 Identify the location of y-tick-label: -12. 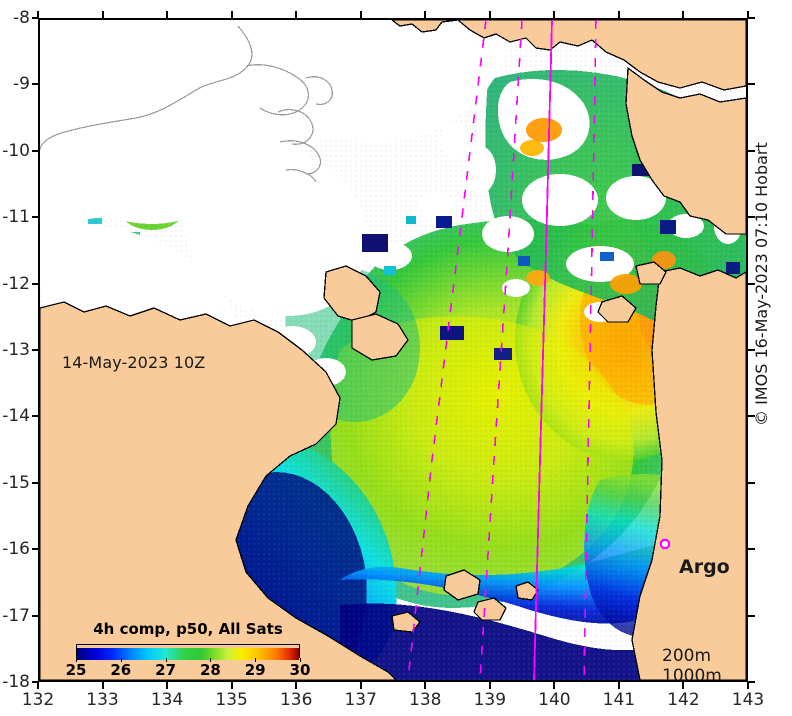
(16, 283).